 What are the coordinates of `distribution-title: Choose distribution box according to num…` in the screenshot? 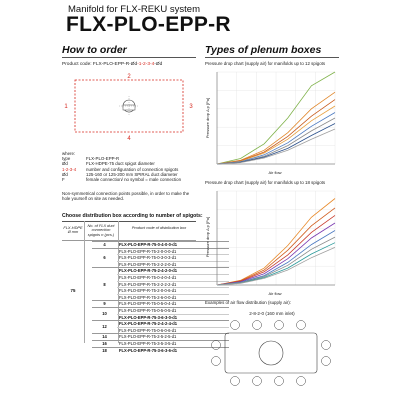 It's located at (132, 216).